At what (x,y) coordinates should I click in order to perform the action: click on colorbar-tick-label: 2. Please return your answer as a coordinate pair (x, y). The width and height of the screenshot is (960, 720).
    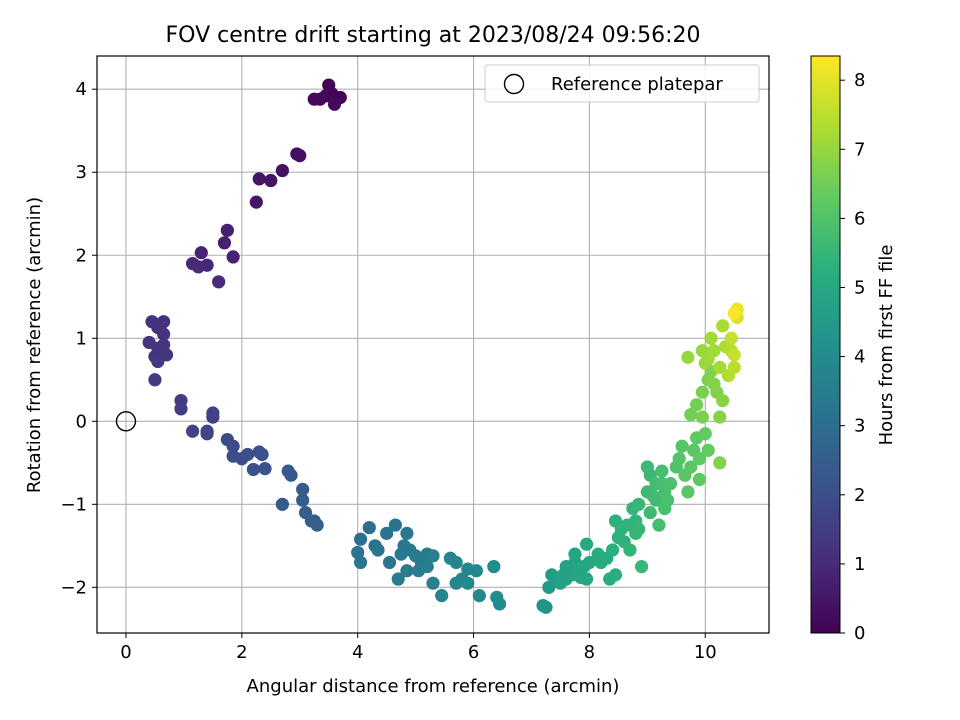
    Looking at the image, I should click on (859, 495).